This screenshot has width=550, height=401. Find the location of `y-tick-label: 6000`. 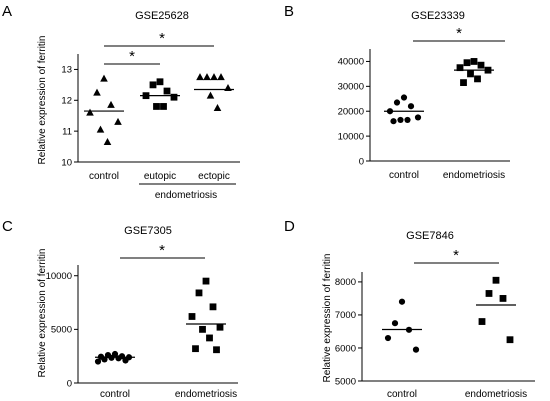

y-tick-label: 6000 is located at coordinates (345, 348).